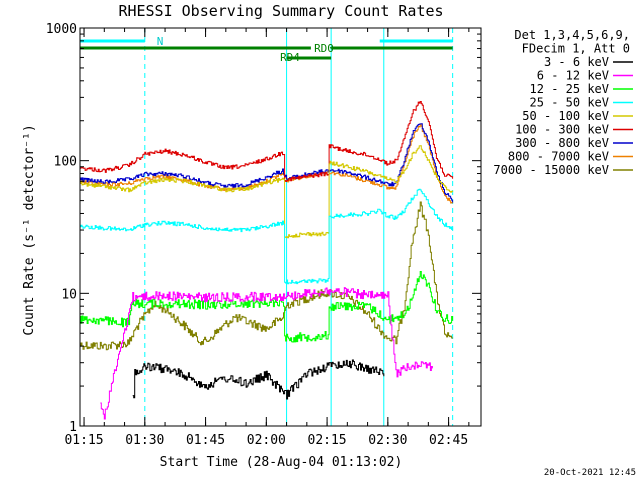  What do you see at coordinates (83, 440) in the screenshot?
I see `x-tick-label: 01:15` at bounding box center [83, 440].